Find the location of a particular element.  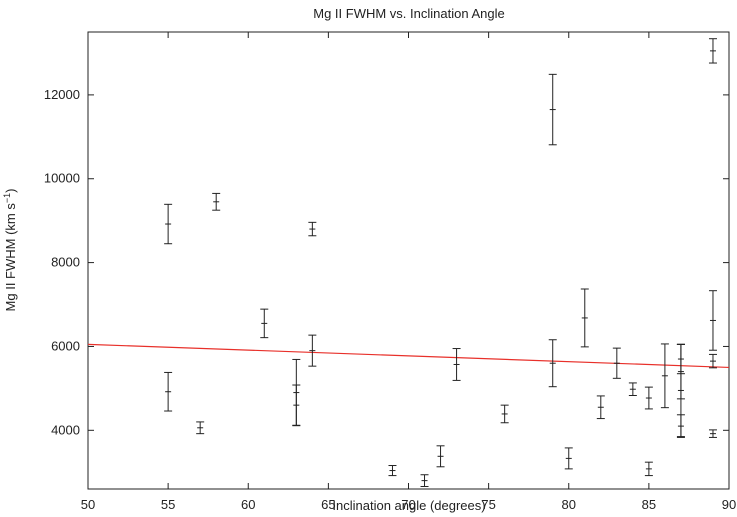

y-axis-title: Mg II FWHM (km s−1) is located at coordinates (10, 250).